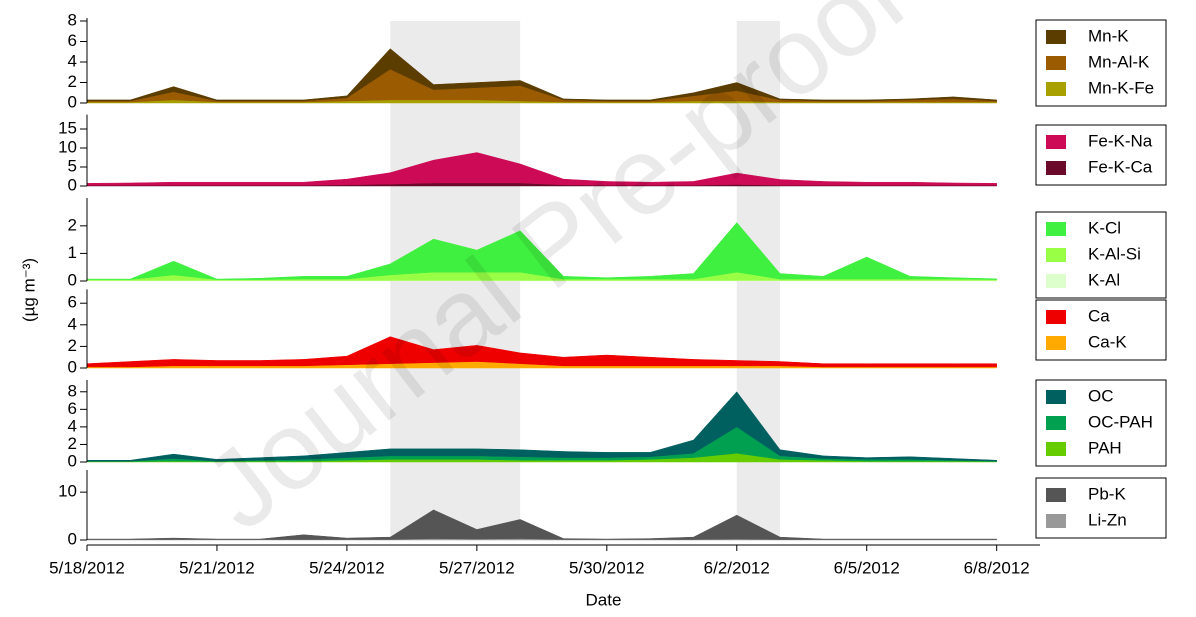 This screenshot has width=1196, height=617. Describe the element at coordinates (997, 567) in the screenshot. I see `x-tick-label: 6/8/2012` at that location.